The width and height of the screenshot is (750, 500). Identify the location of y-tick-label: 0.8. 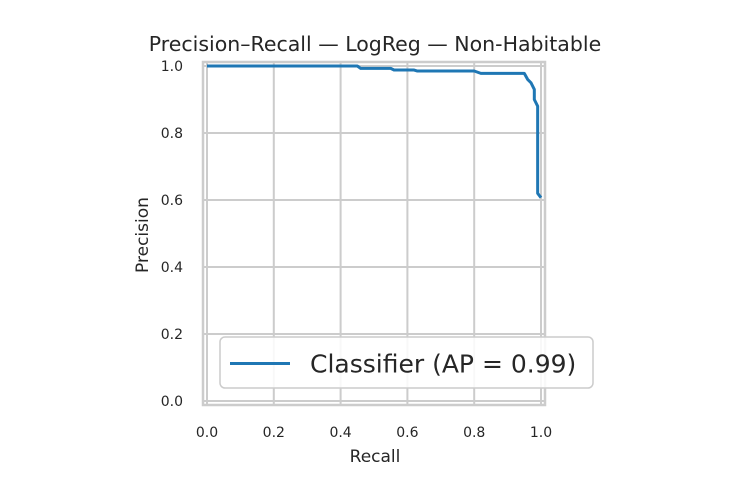
(172, 134).